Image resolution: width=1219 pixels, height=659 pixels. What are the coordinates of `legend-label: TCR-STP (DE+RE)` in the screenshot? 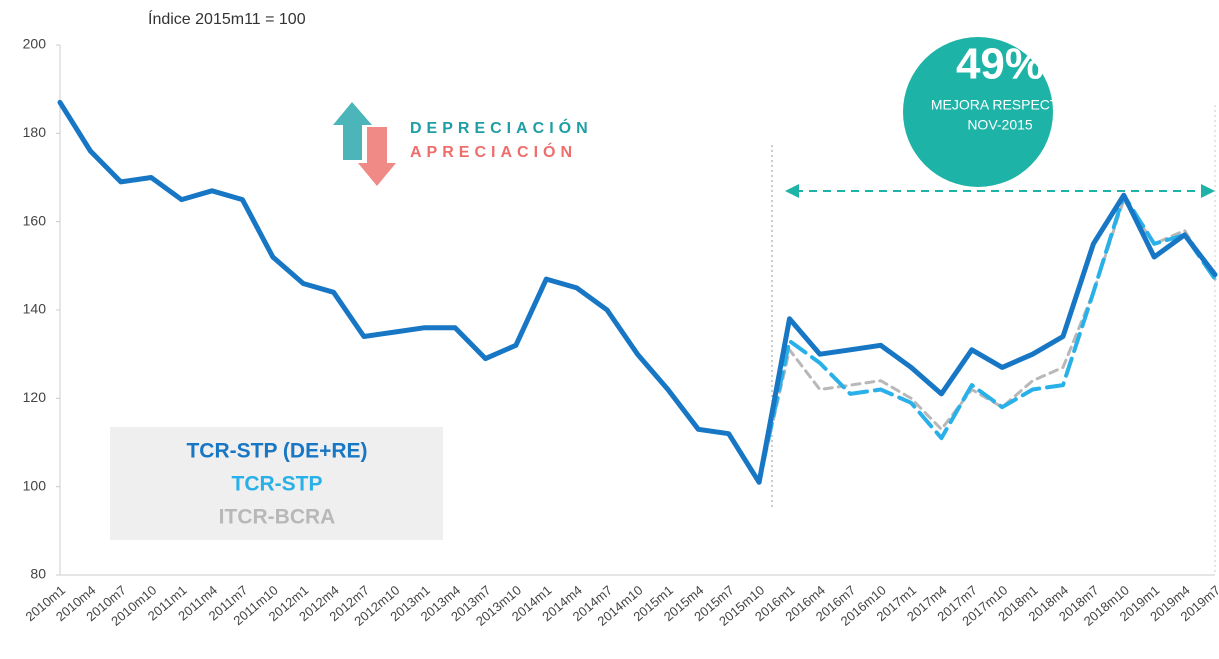 It's located at (276, 451).